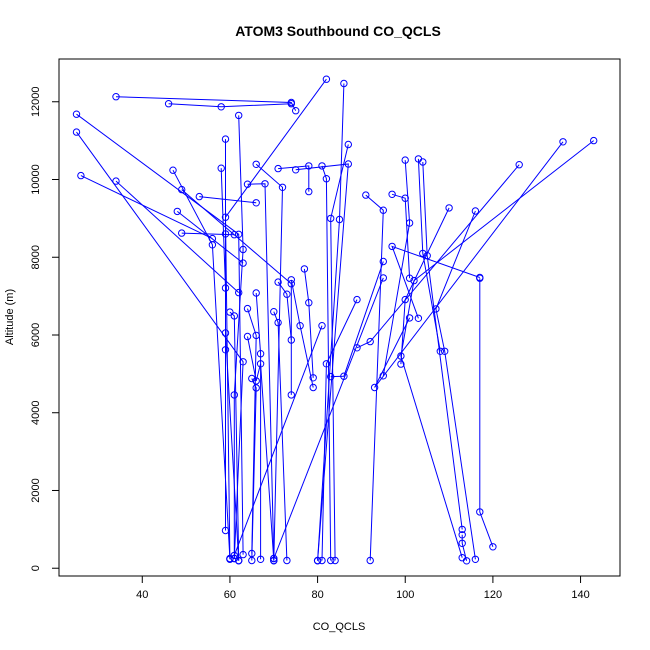  What do you see at coordinates (36, 335) in the screenshot?
I see `y-tick-label: 6000` at bounding box center [36, 335].